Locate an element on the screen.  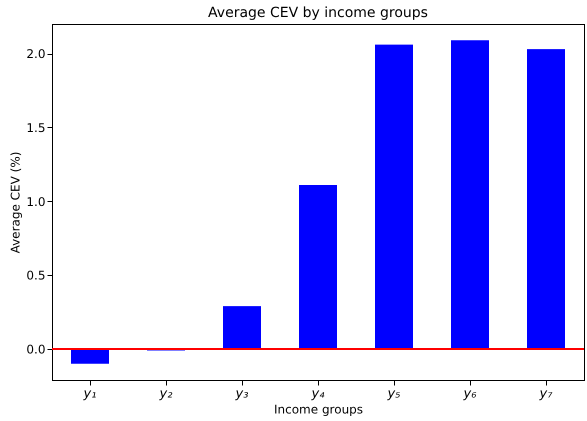
x-tick-label: y₇ is located at coordinates (546, 394).